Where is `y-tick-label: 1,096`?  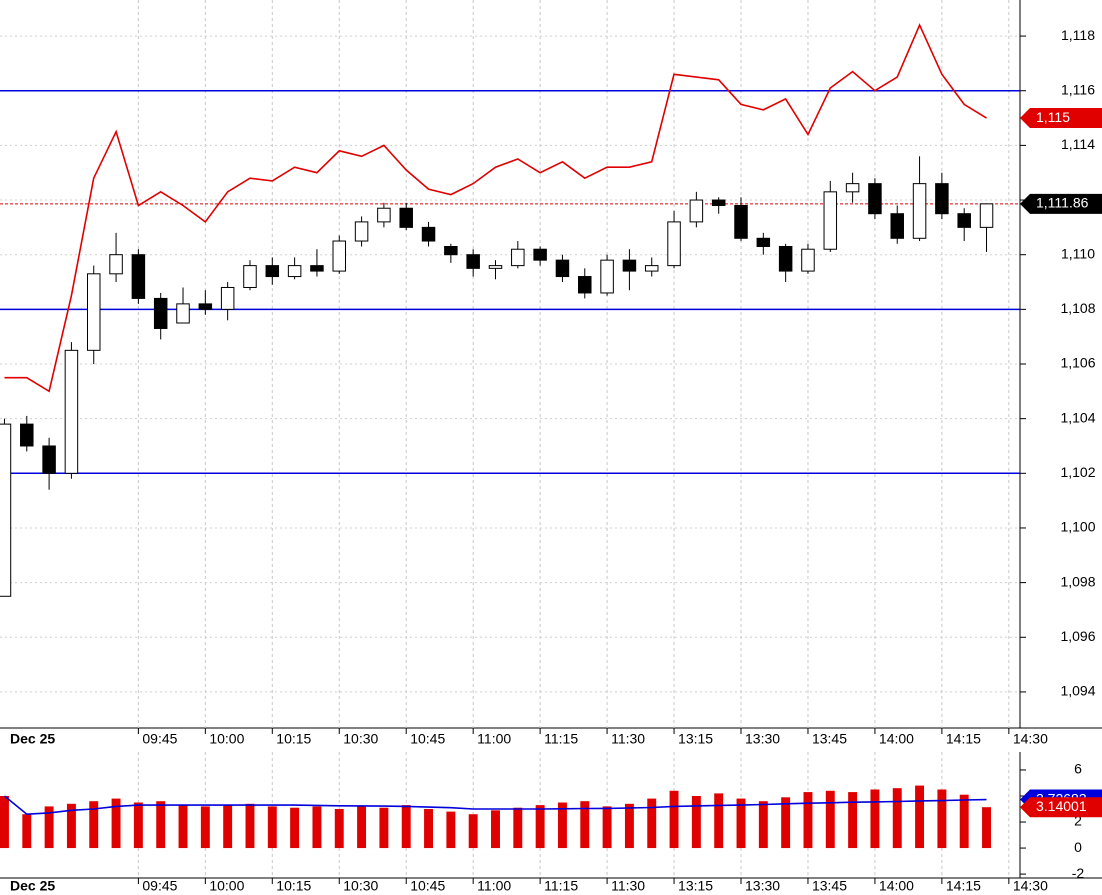
y-tick-label: 1,096 is located at coordinates (1077, 636).